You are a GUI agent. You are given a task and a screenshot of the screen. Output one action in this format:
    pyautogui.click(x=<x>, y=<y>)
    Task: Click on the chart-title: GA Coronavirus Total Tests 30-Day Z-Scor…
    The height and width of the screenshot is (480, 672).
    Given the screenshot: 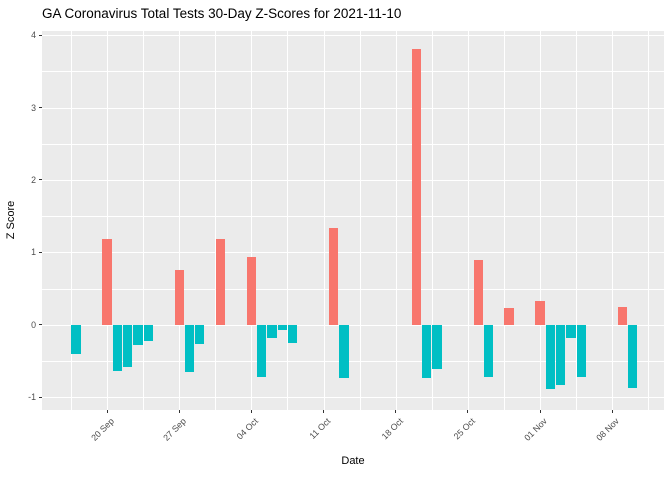 What is the action you would take?
    pyautogui.click(x=222, y=13)
    